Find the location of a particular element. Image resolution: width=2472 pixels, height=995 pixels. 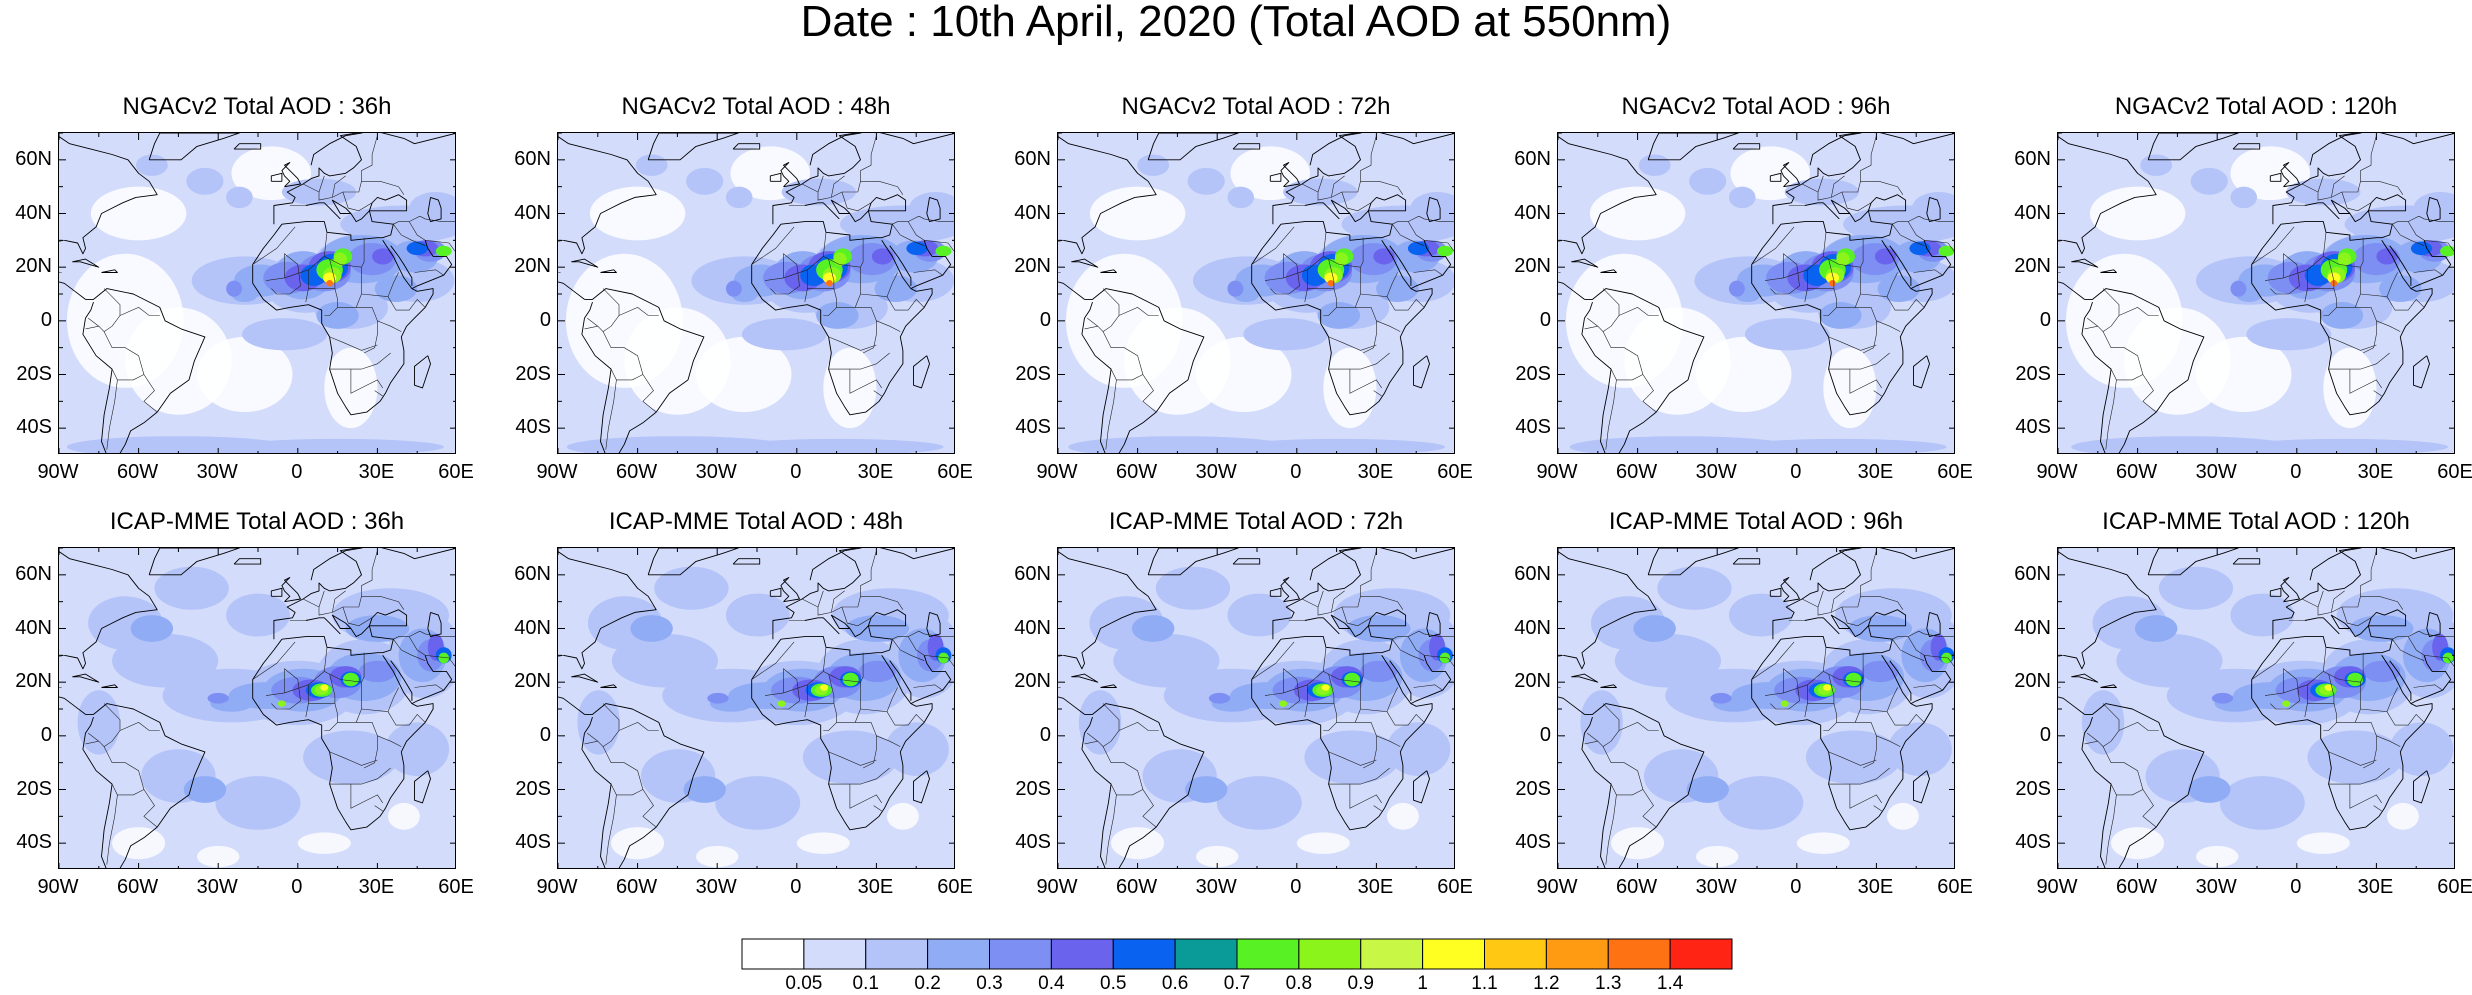

panel-title: NGACv2 Total AOD : 96h is located at coordinates (1756, 106).